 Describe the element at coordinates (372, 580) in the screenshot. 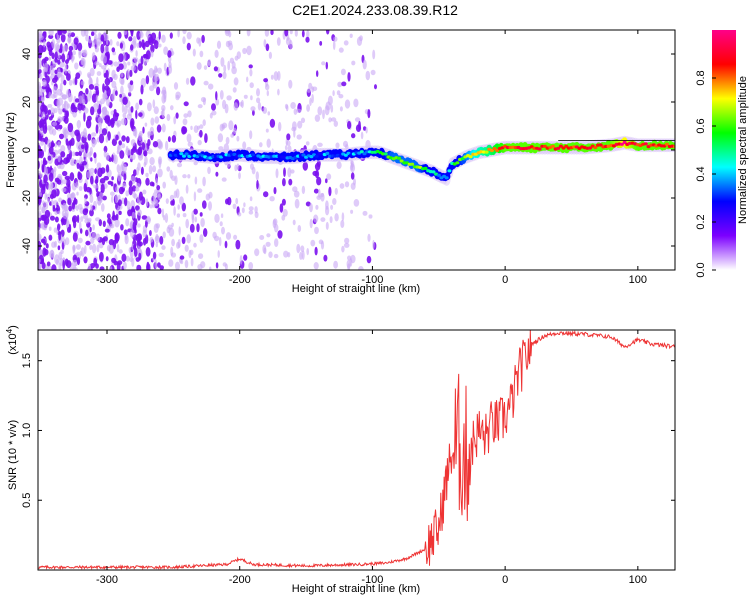

I see `x-tick-label: -100` at that location.